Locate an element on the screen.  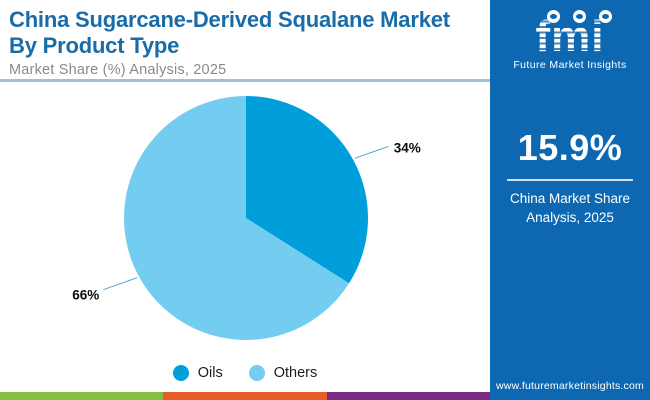
stat-value: 15.9% is located at coordinates (570, 148).